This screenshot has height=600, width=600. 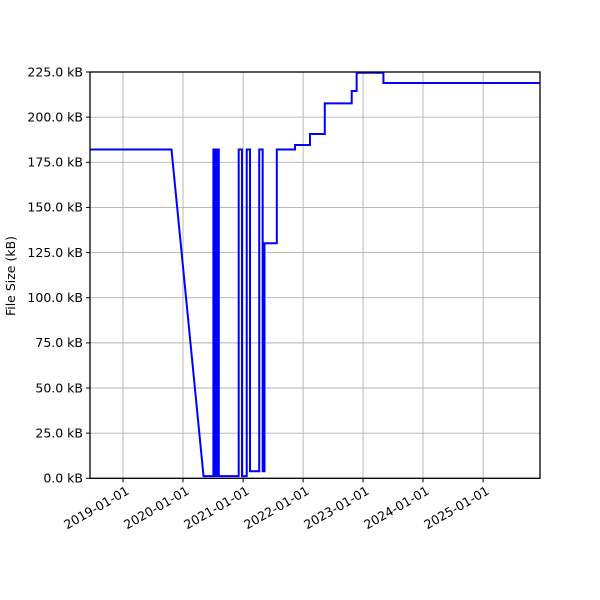 I want to click on x-tick-label: 2019-01-01, so click(x=96, y=507).